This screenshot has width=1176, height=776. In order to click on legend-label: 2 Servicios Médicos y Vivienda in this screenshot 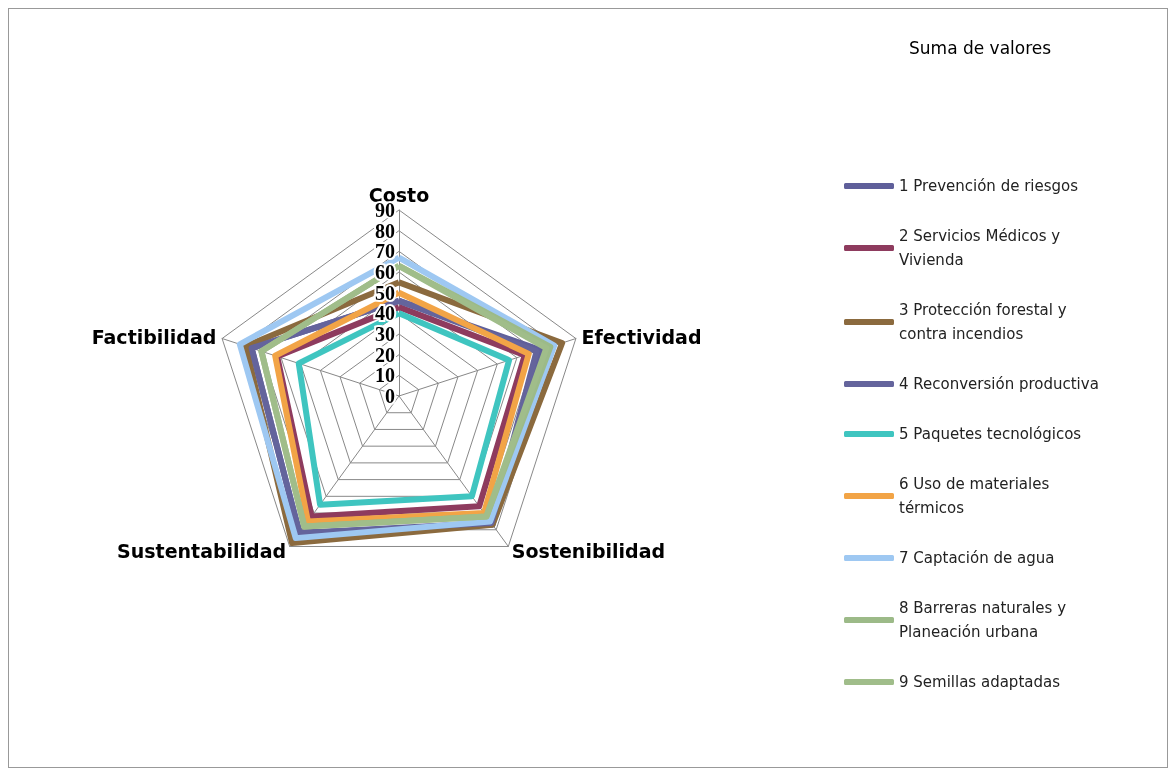, I will do `click(982, 248)`.